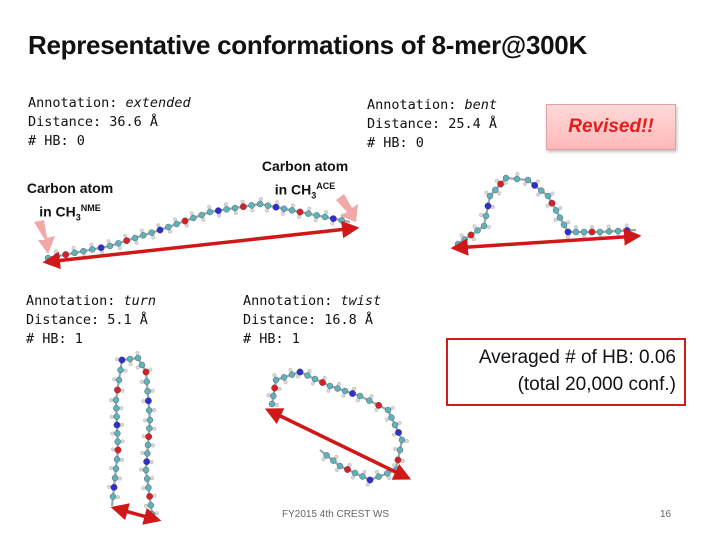 This screenshot has height=540, width=720. I want to click on revised-badge: Revised!!, so click(611, 127).